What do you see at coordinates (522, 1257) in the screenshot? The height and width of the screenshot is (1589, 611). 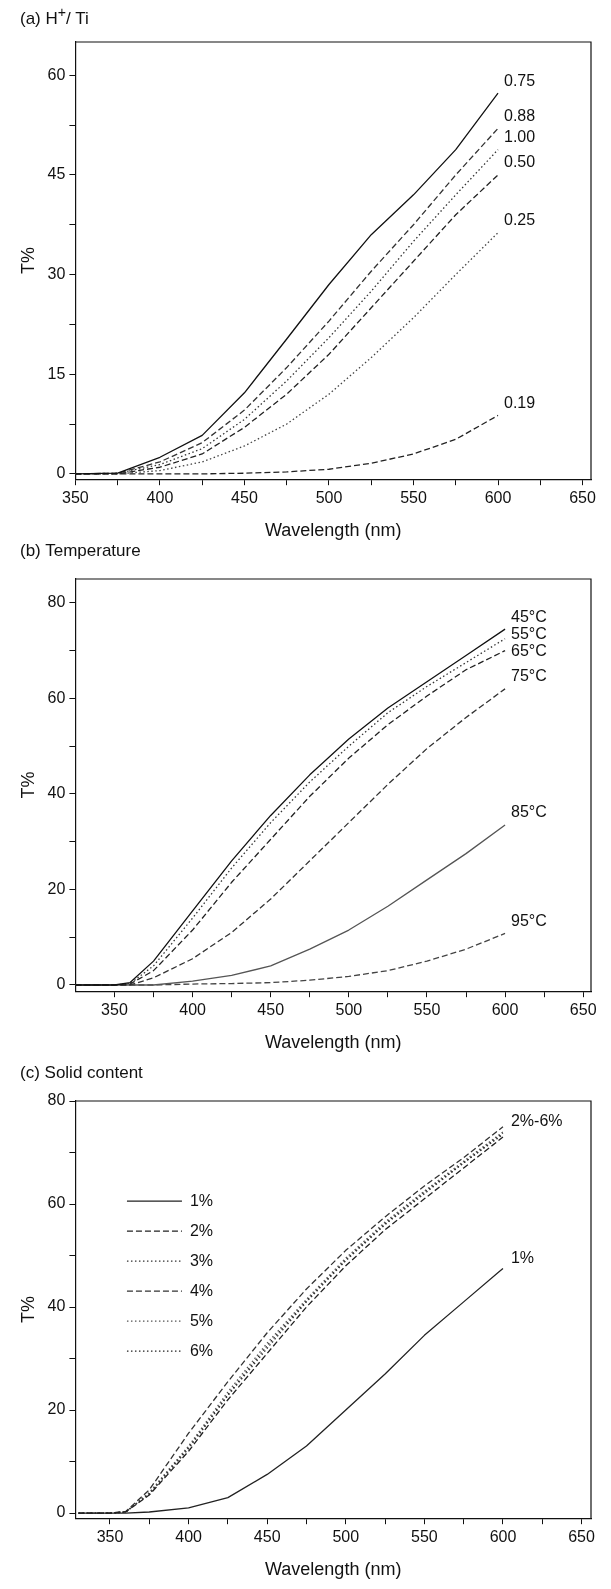 I see `annotation: 1%` at bounding box center [522, 1257].